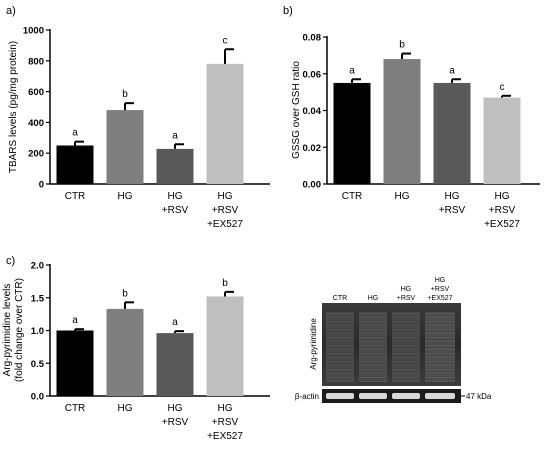 This screenshot has height=470, width=550. Describe the element at coordinates (13, 107) in the screenshot. I see `y-axis-title: TBARS levels (pg/mg protein)` at that location.